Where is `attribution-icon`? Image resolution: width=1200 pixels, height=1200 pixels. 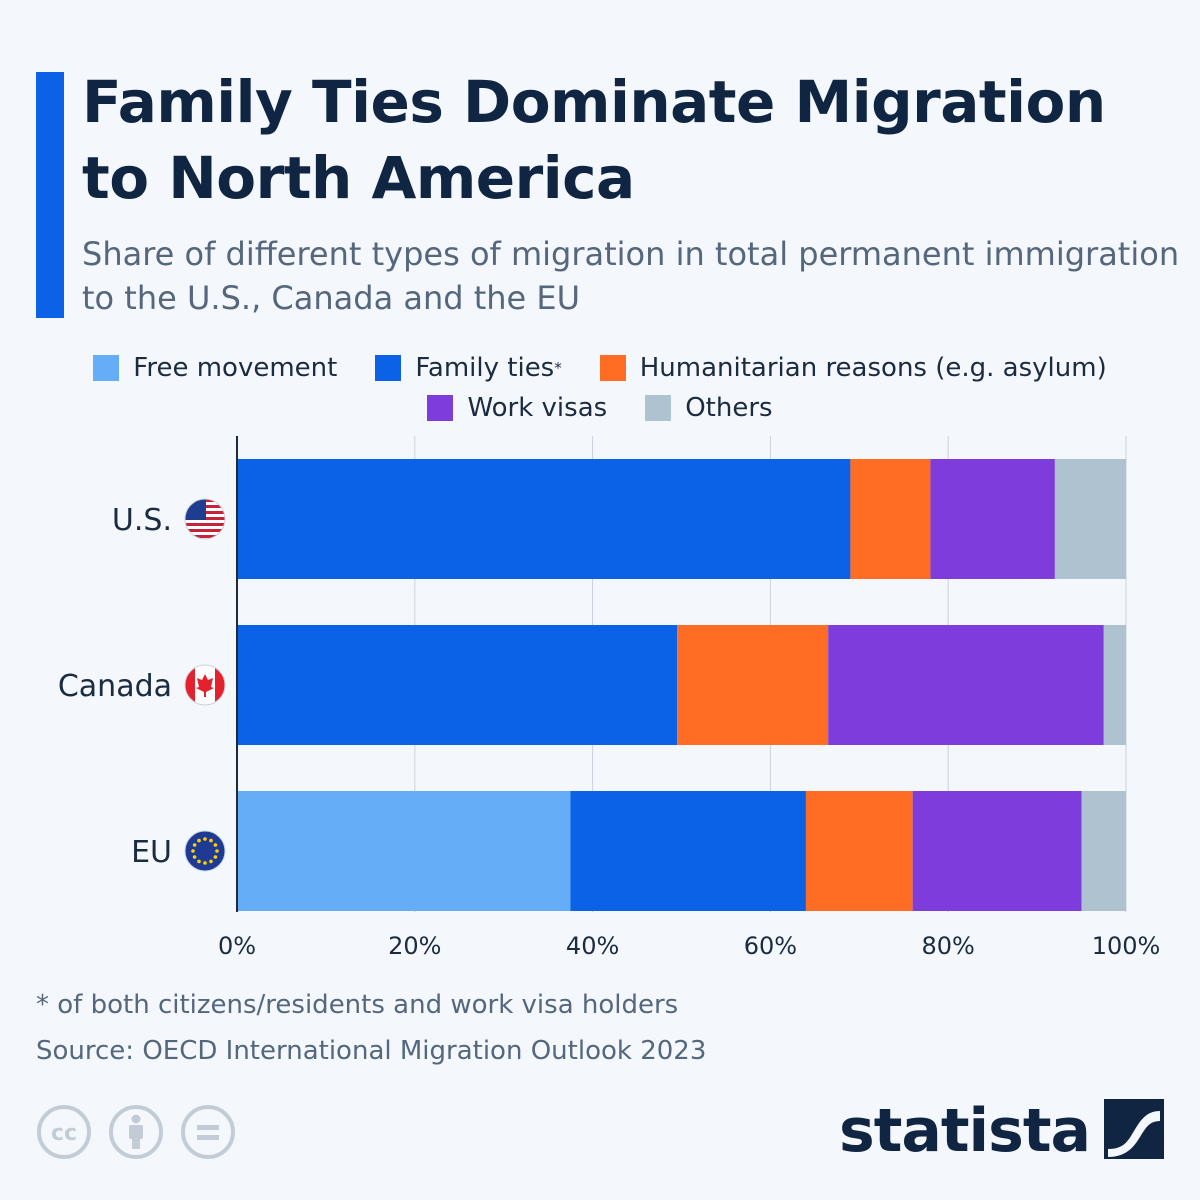
attribution-icon is located at coordinates (136, 1134).